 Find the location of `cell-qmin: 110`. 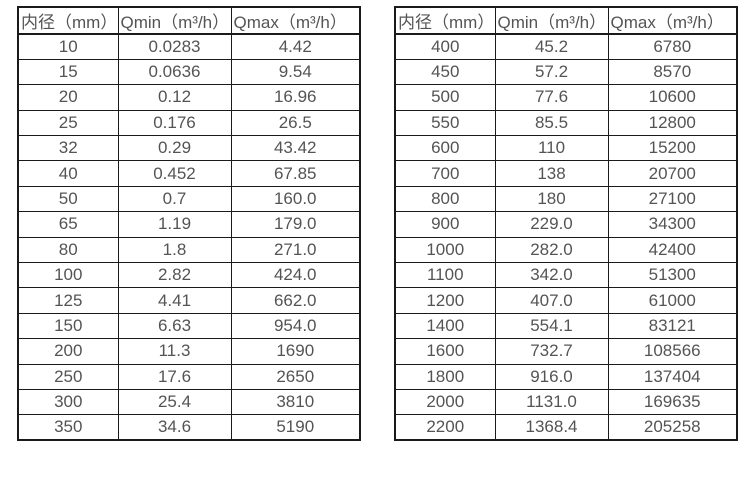

cell-qmin: 110 is located at coordinates (551, 148).